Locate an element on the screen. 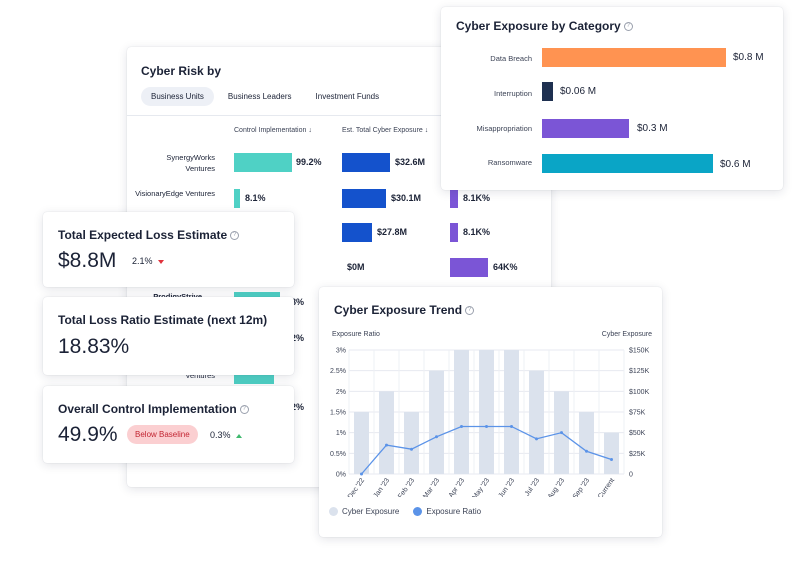 The height and width of the screenshot is (568, 800). right-tick-label: 0 is located at coordinates (631, 475).